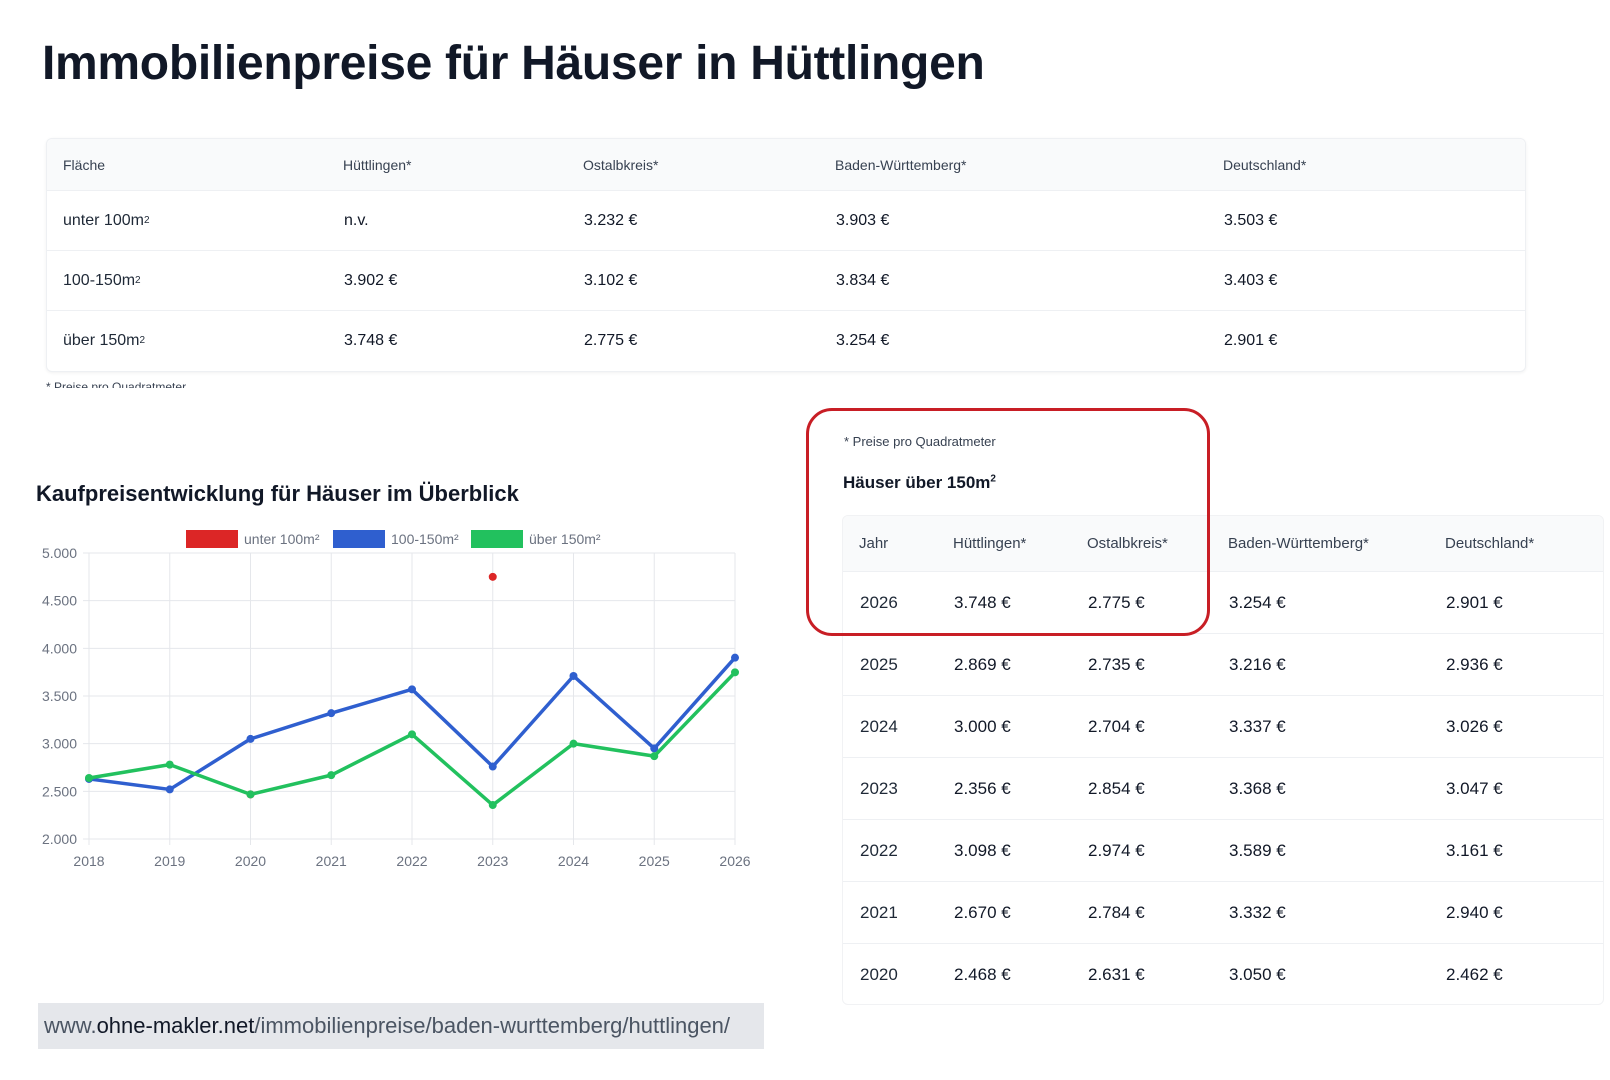  Describe the element at coordinates (492, 861) in the screenshot. I see `x-tick-label: 2023` at that location.